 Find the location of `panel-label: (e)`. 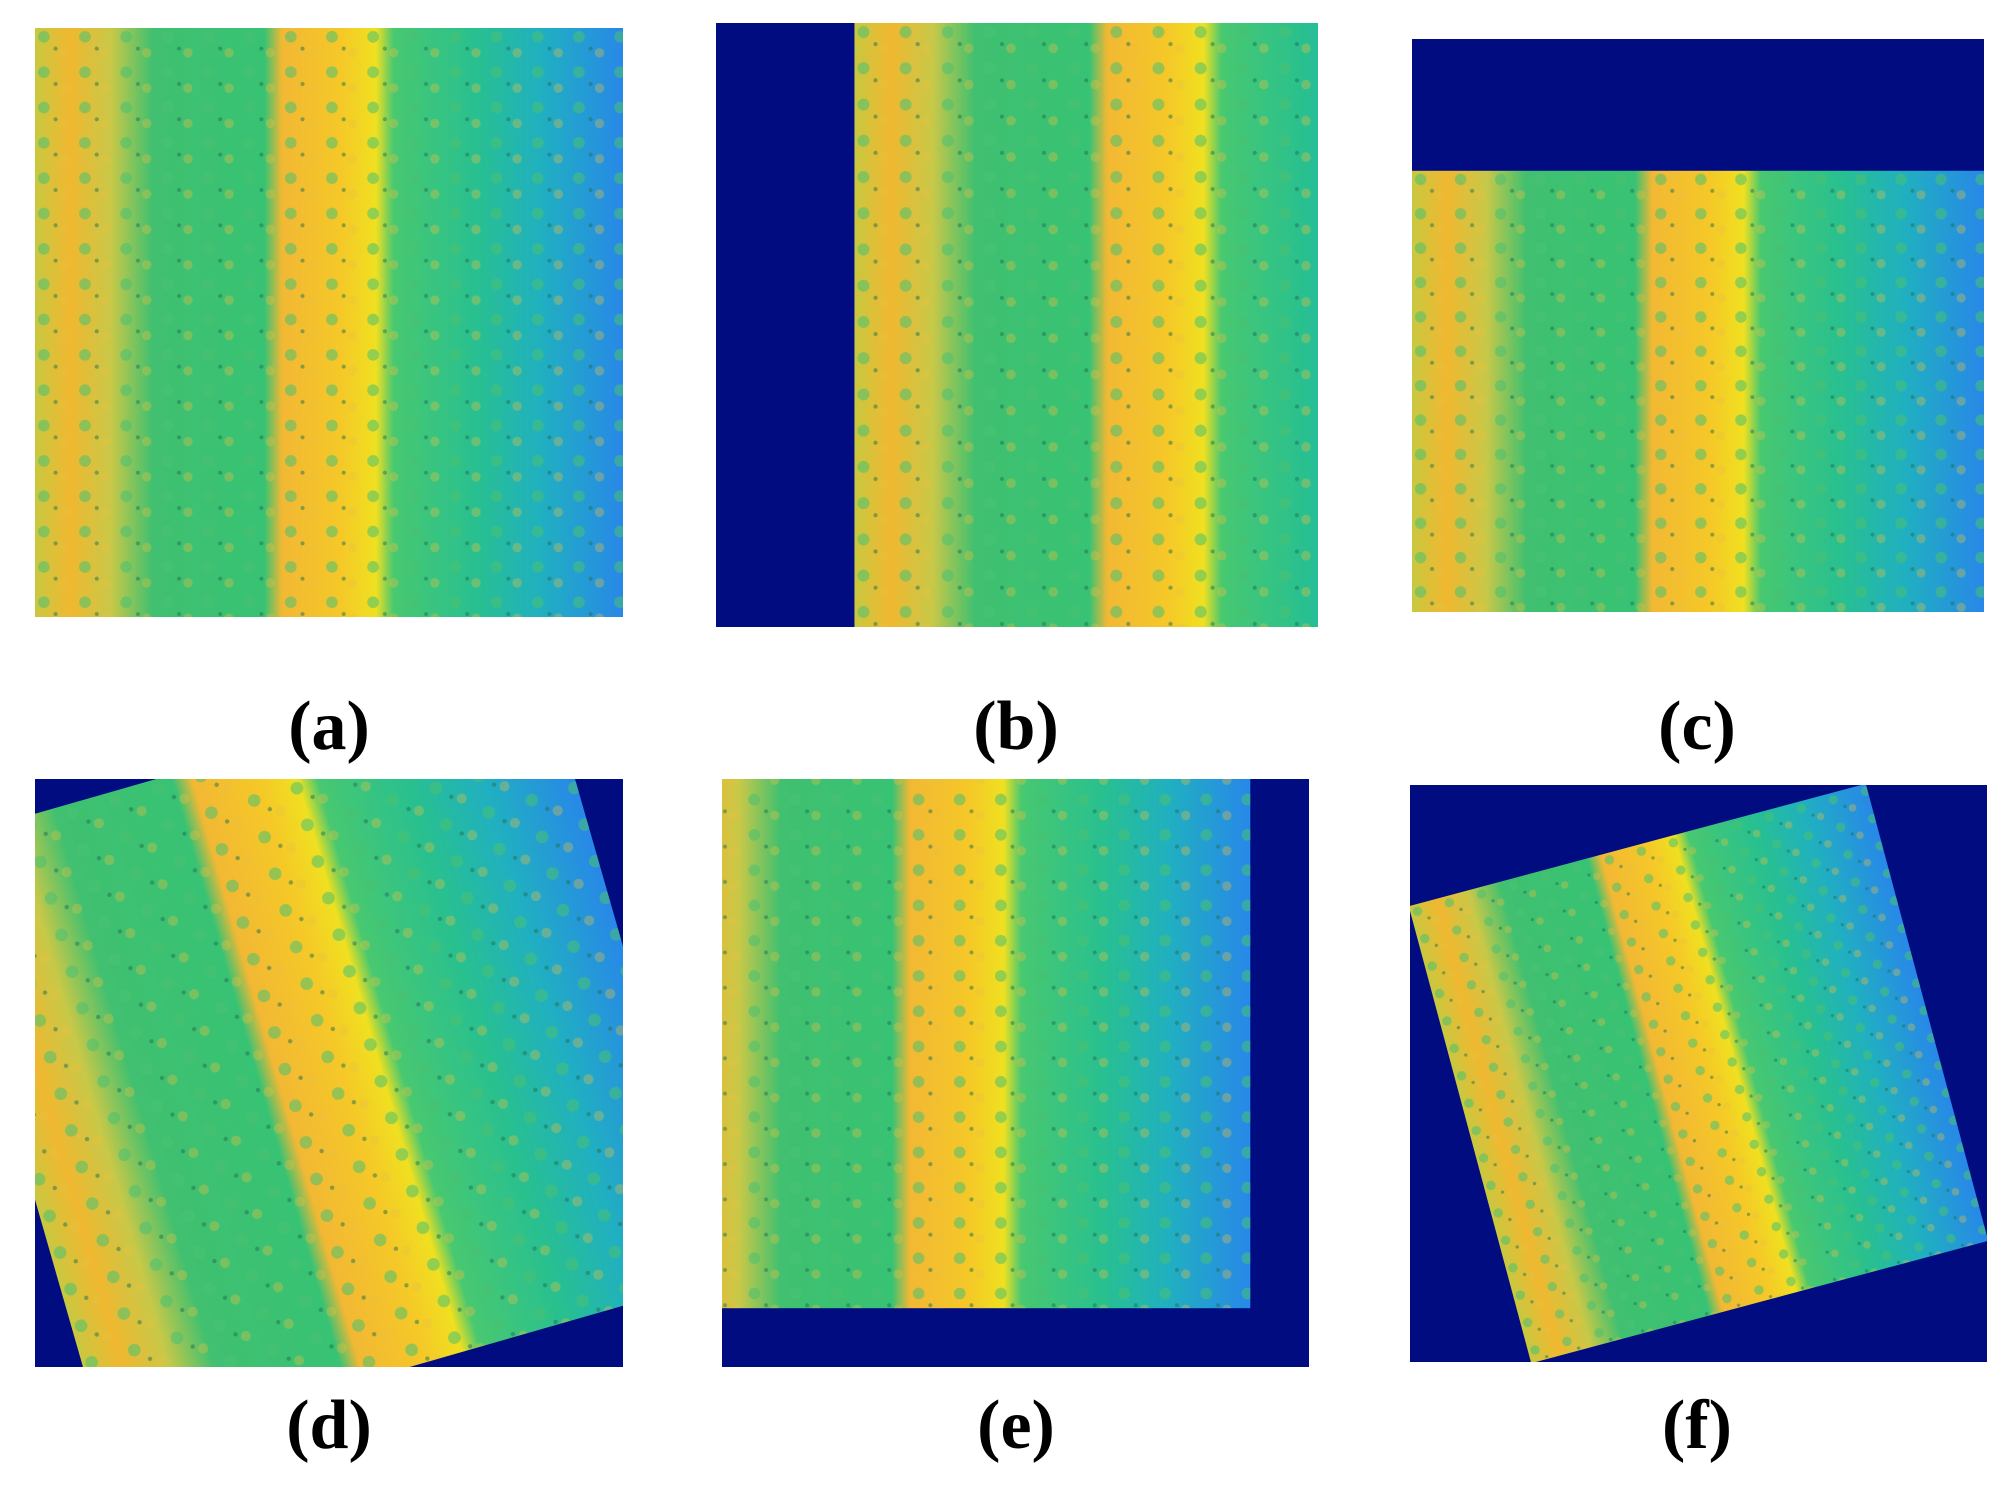

panel-label: (e) is located at coordinates (1016, 1425).